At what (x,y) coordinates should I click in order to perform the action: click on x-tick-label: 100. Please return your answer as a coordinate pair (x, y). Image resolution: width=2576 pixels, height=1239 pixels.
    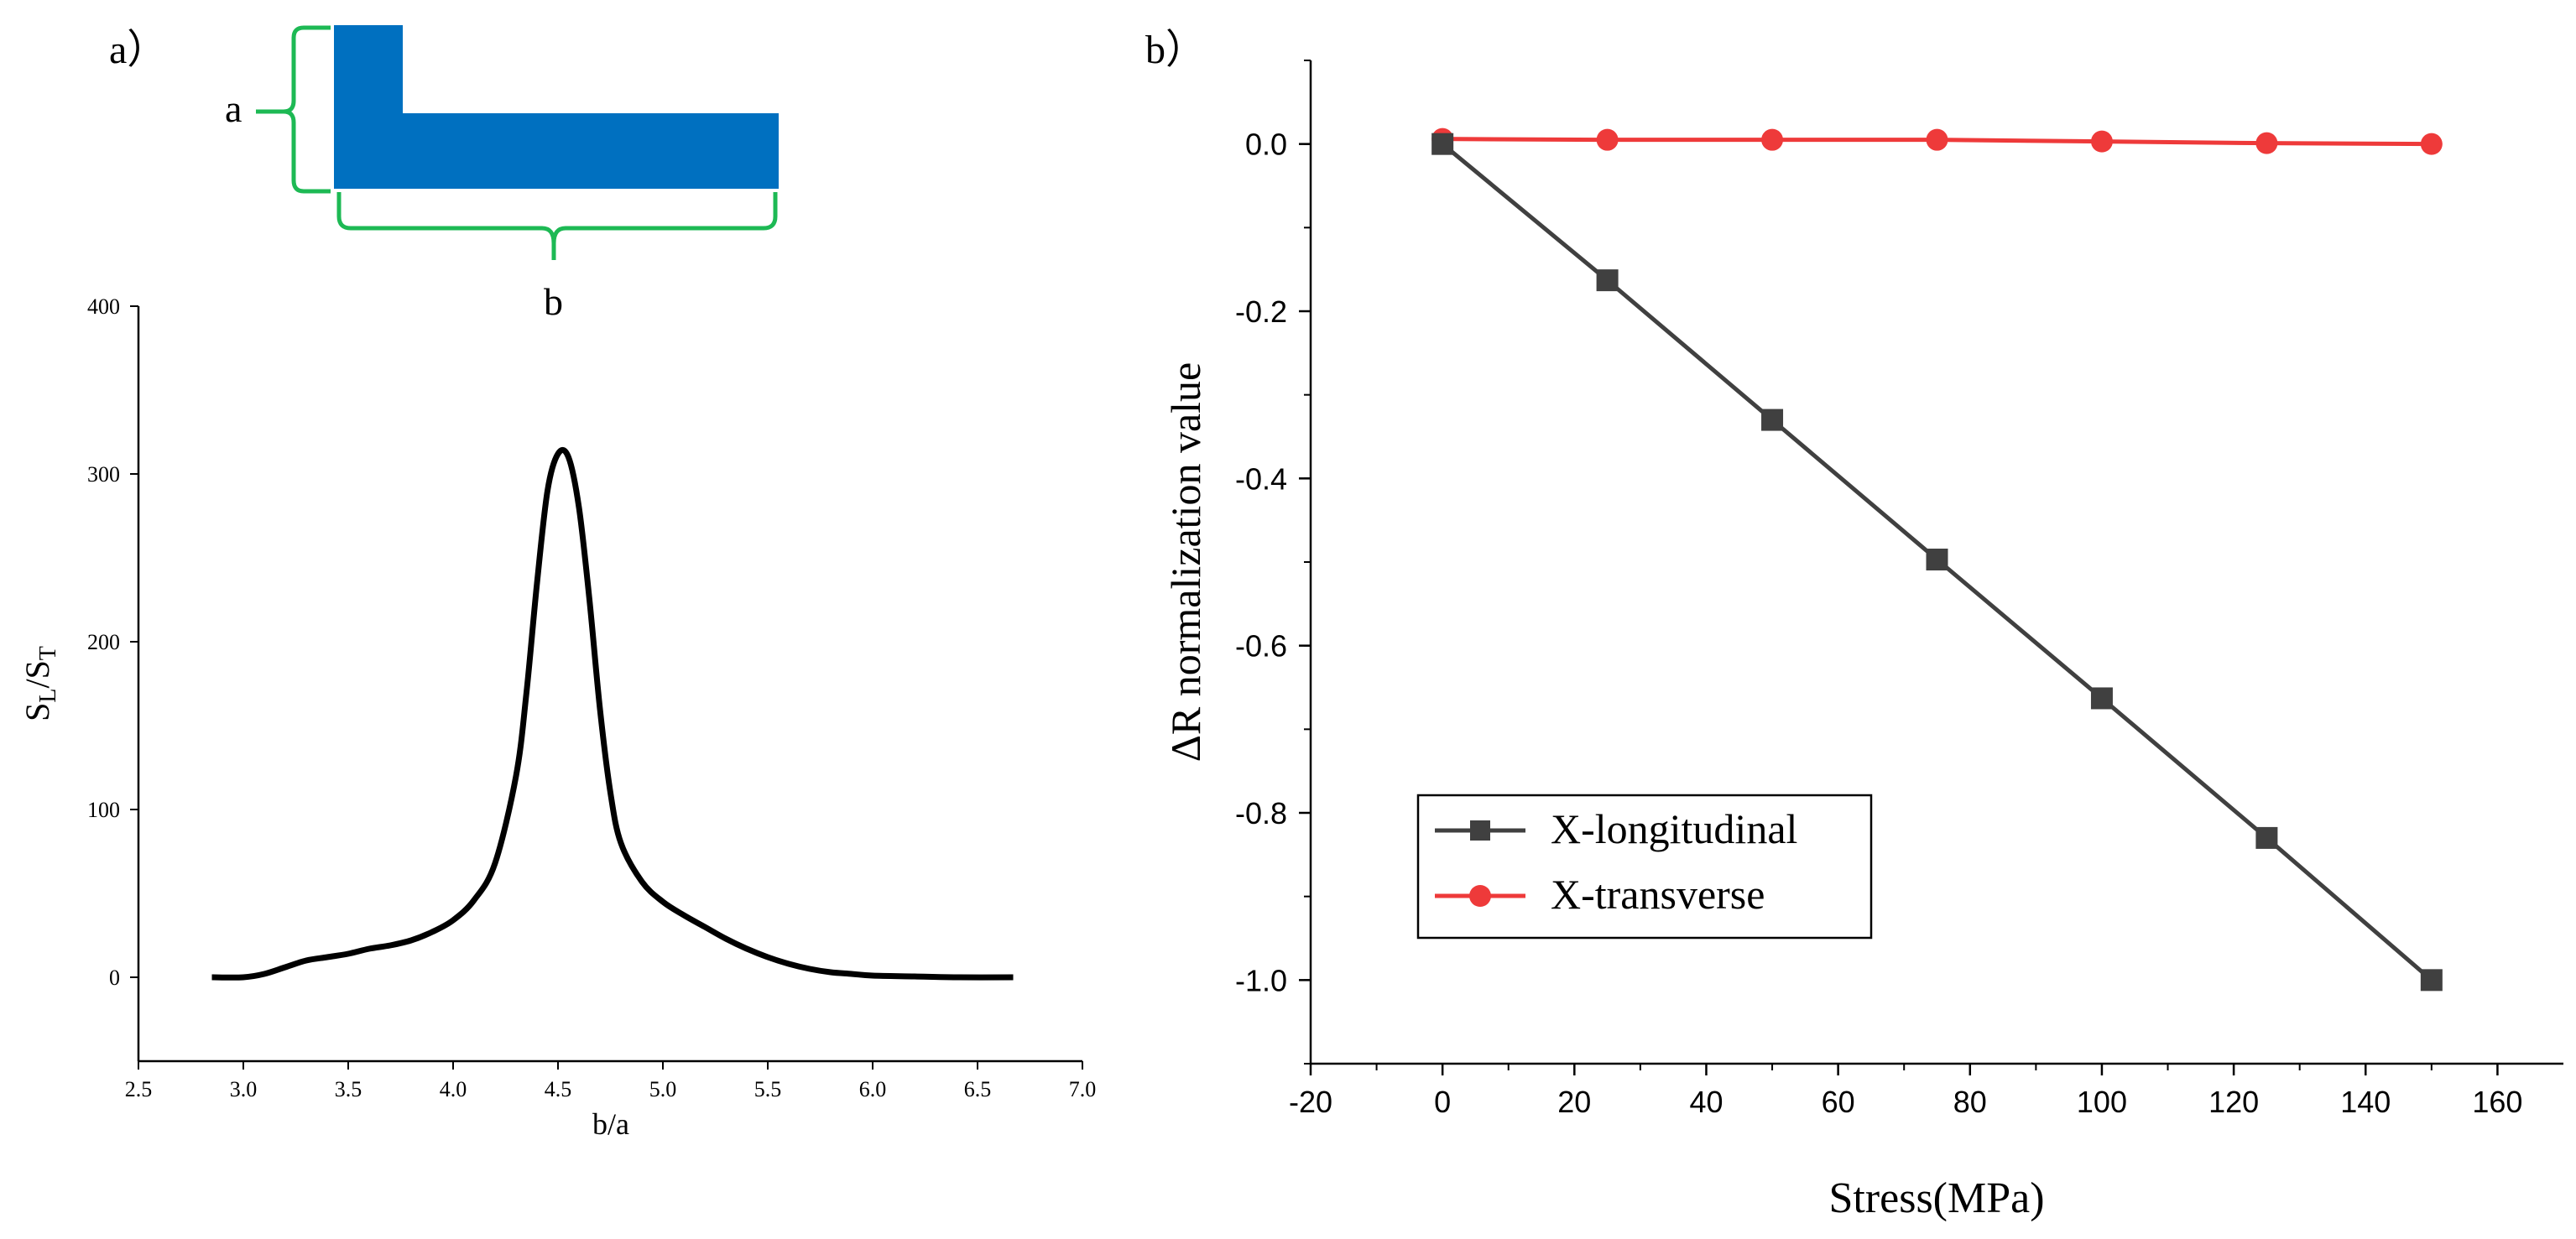
    Looking at the image, I should click on (2102, 1102).